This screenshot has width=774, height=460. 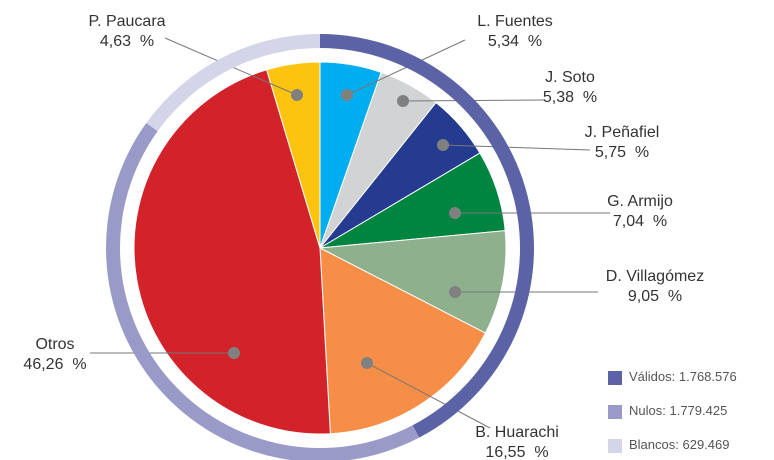 What do you see at coordinates (622, 132) in the screenshot?
I see `slice-label: J. Peñafiel` at bounding box center [622, 132].